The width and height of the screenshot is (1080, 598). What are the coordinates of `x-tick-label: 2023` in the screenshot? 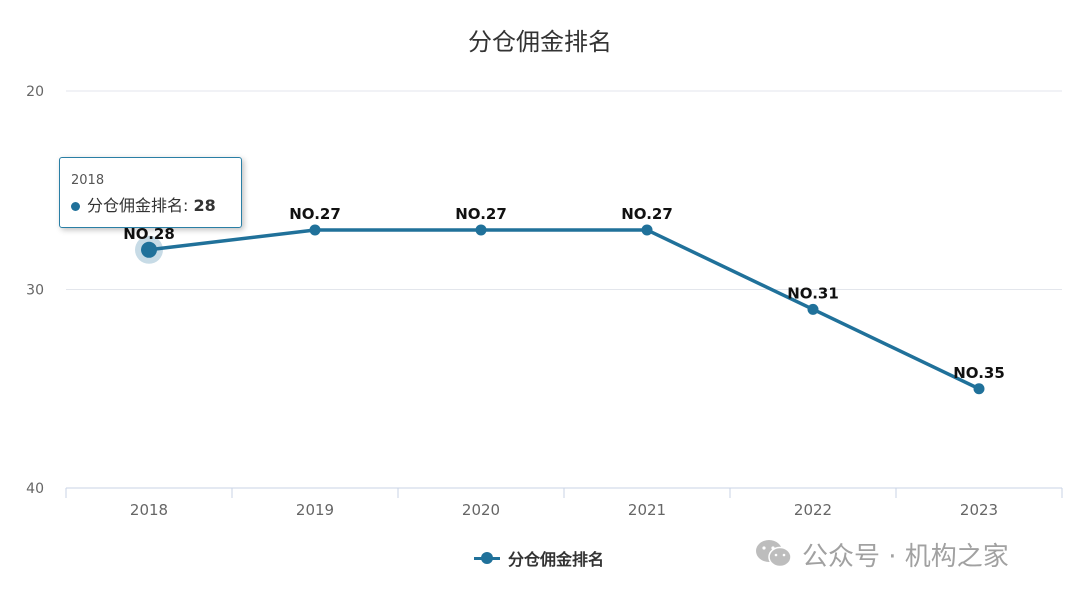 It's located at (979, 510).